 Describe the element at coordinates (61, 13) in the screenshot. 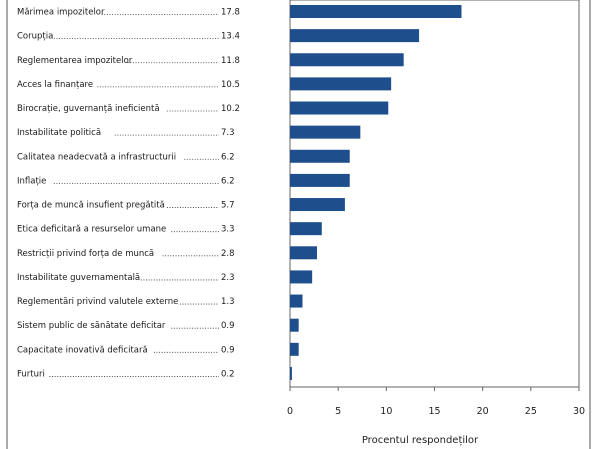

I see `category-label: Mărimea impozitelor` at that location.